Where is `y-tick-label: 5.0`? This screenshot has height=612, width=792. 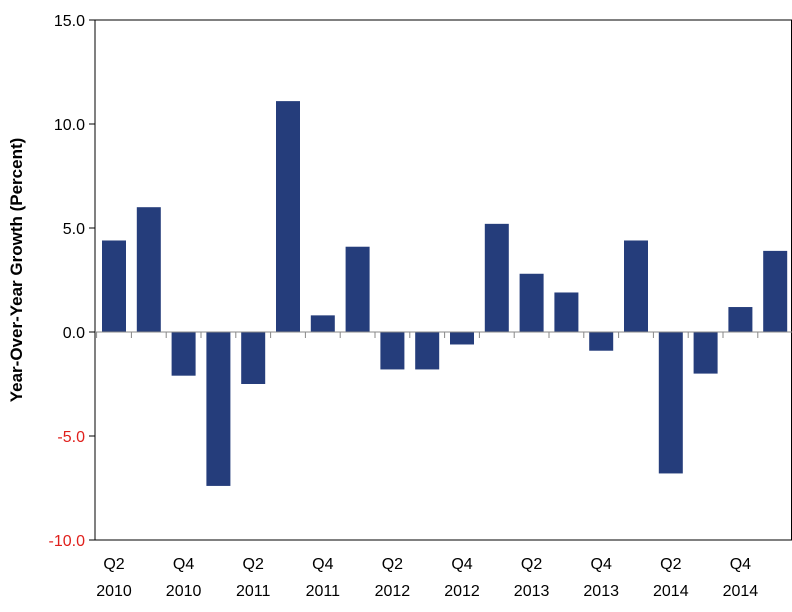
y-tick-label: 5.0 is located at coordinates (74, 229).